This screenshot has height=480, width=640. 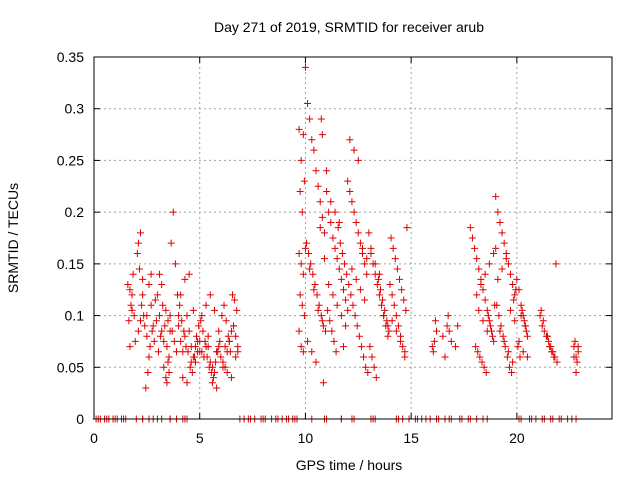 What do you see at coordinates (13, 238) in the screenshot?
I see `y-axis-label: SRMTID / TECUs` at bounding box center [13, 238].